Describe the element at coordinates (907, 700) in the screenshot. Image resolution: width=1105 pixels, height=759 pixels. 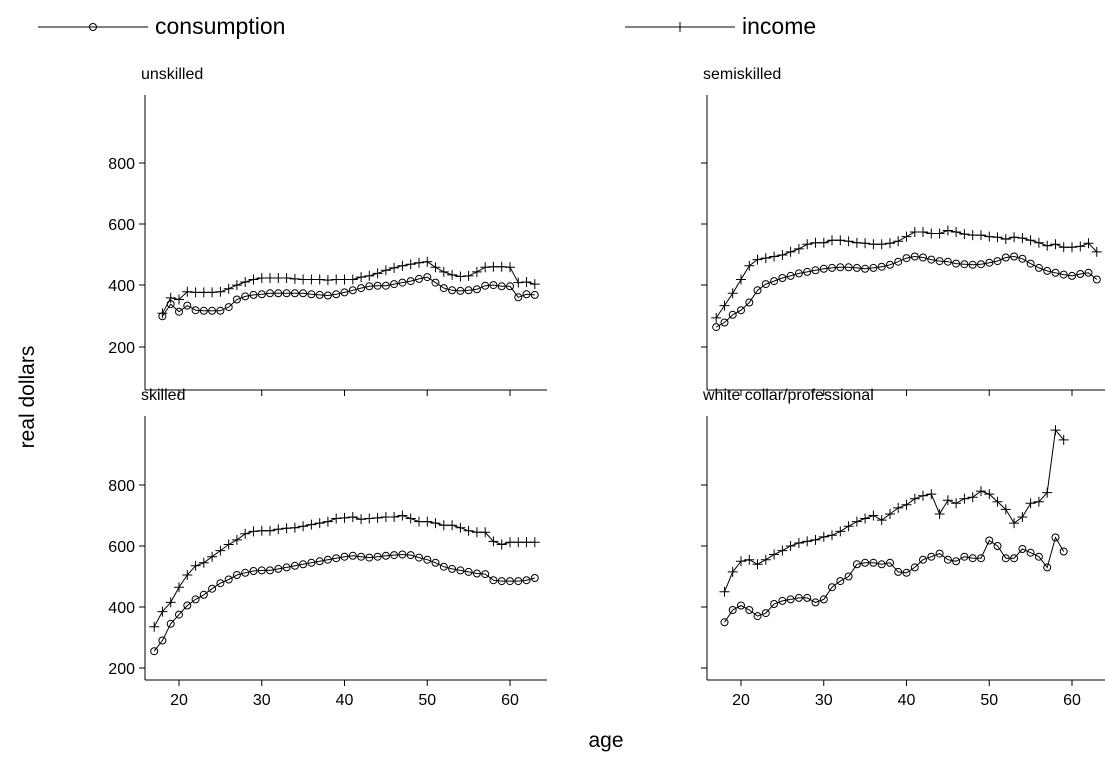
I see `x-tick-label: 40` at that location.